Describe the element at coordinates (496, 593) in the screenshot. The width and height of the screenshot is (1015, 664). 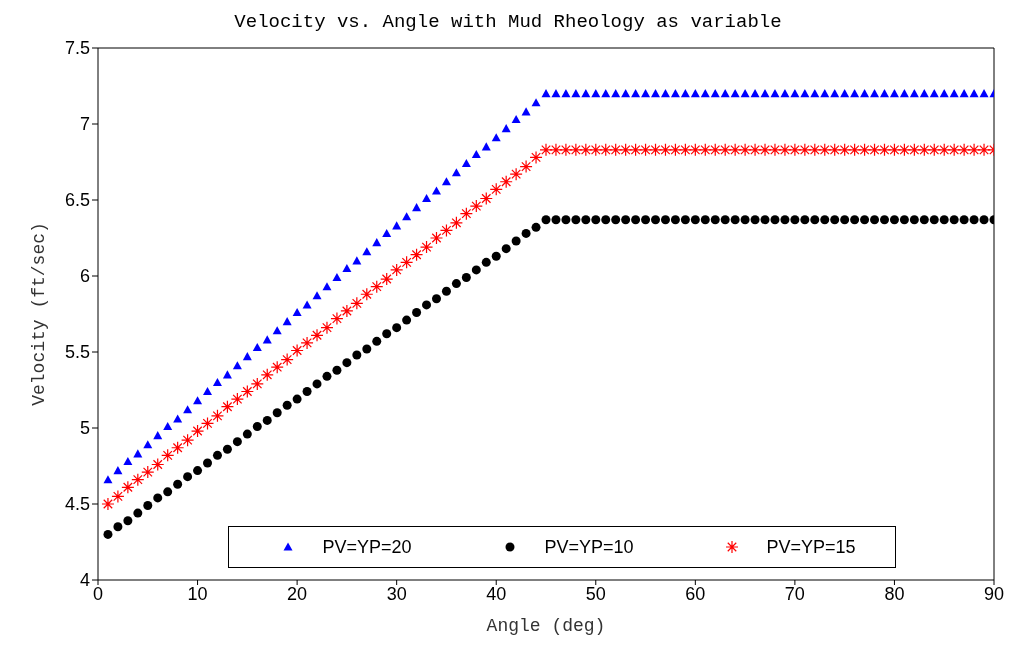
I see `x-tick-label: 40` at that location.